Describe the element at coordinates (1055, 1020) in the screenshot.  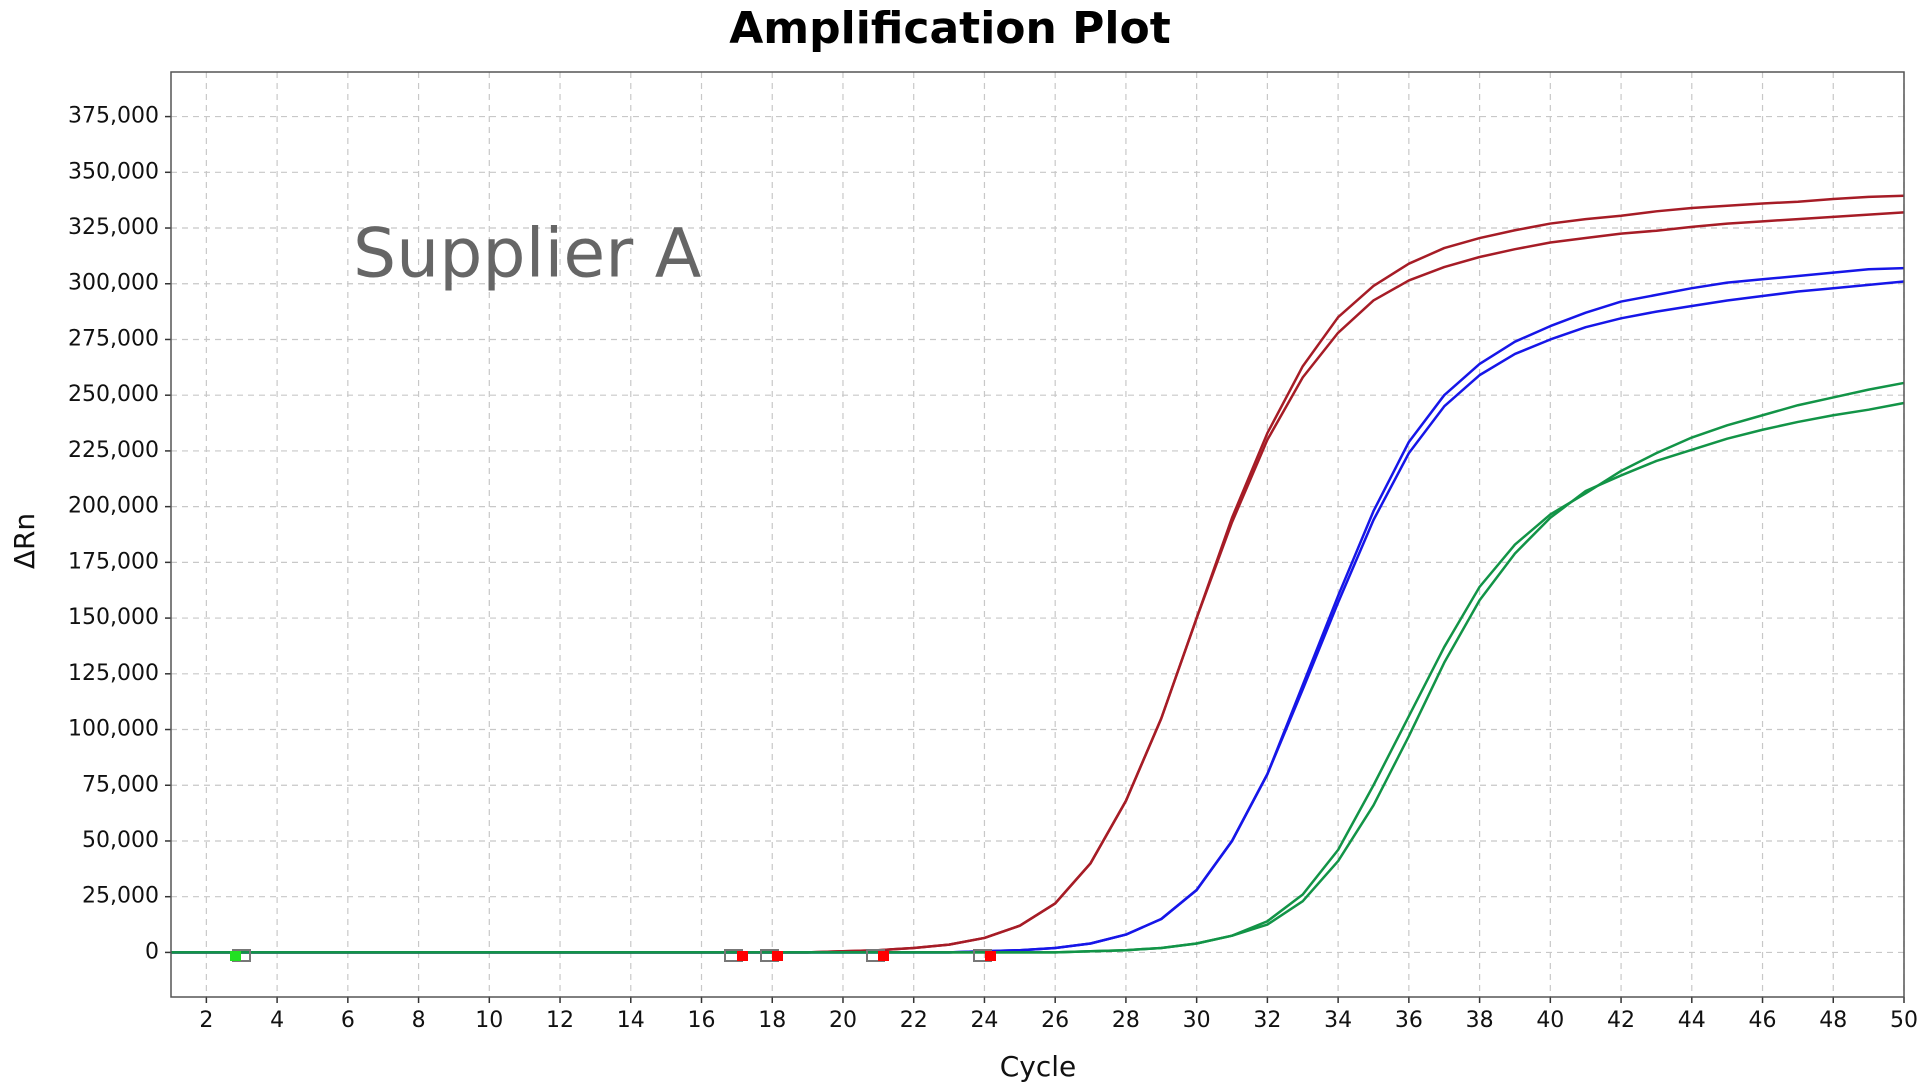
I see `x-tick-label: 26` at that location.